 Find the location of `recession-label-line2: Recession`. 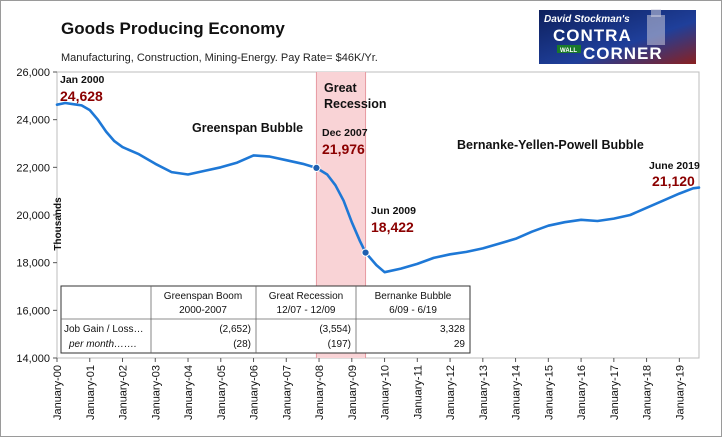

recession-label-line2: Recession is located at coordinates (355, 104).